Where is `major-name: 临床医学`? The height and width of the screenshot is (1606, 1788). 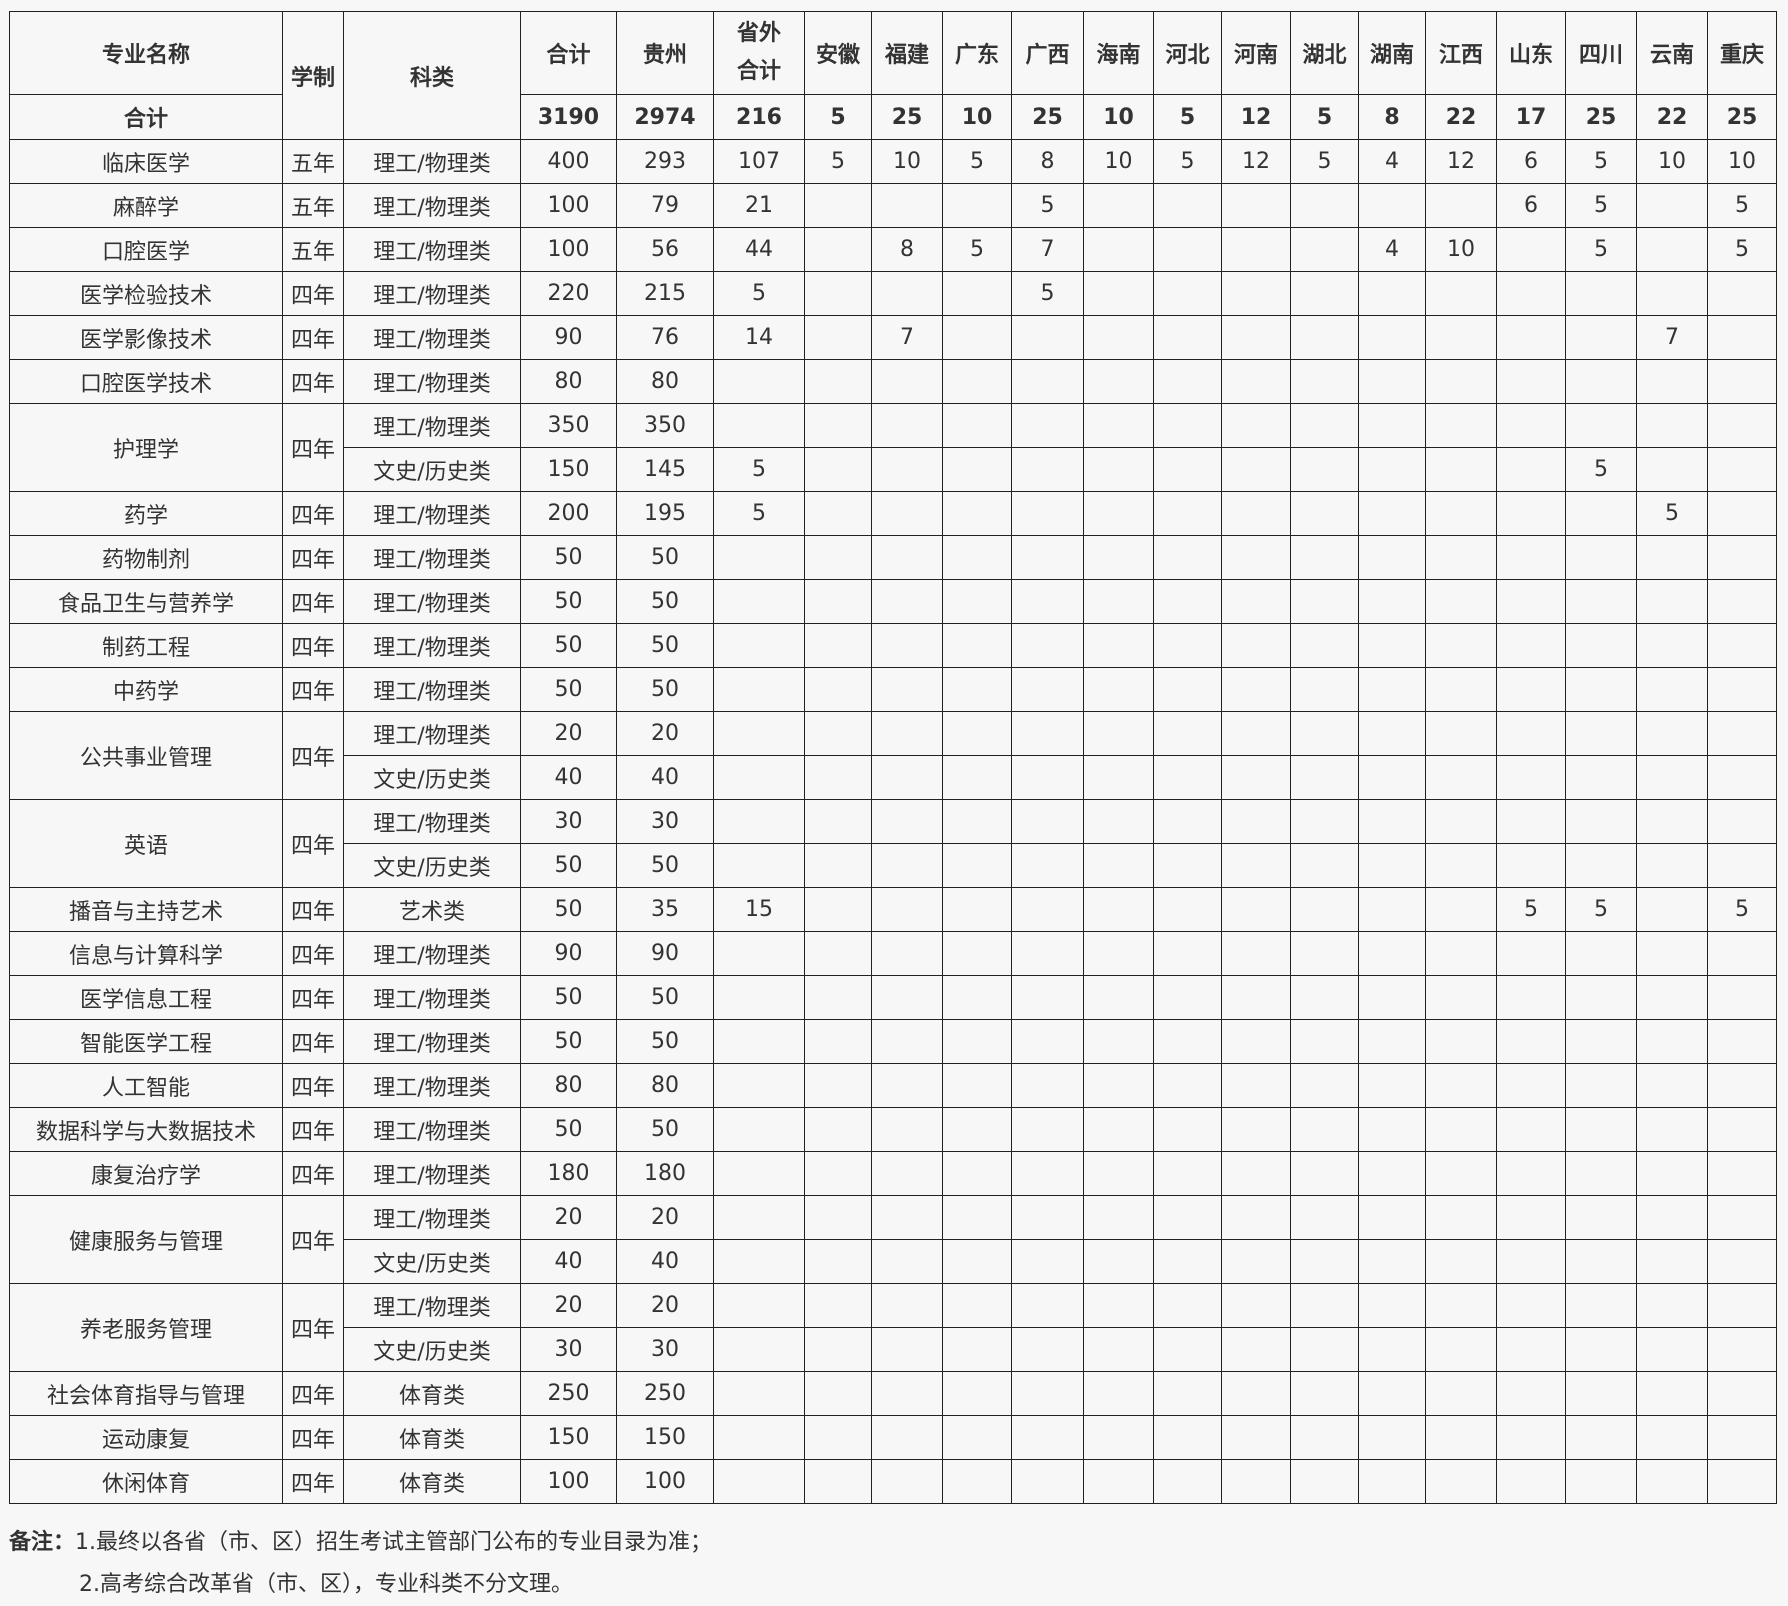 major-name: 临床医学 is located at coordinates (146, 161).